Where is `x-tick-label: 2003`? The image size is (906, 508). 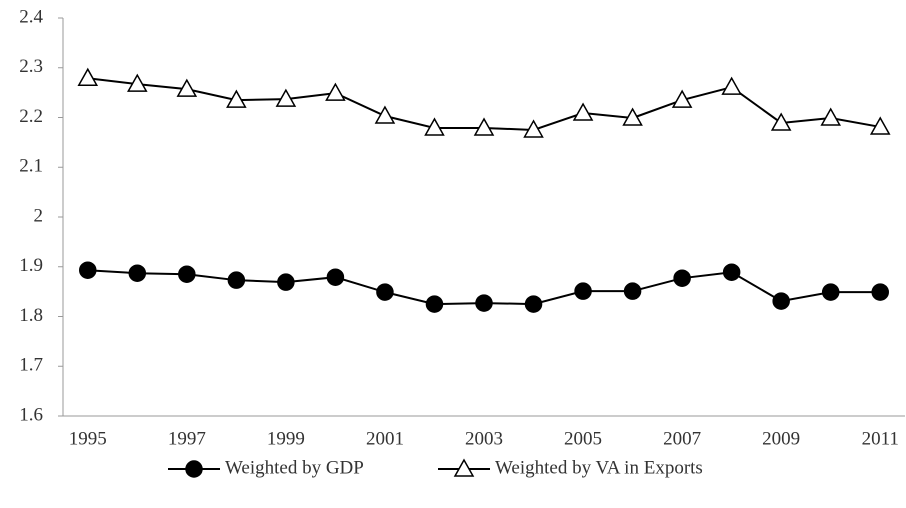
x-tick-label: 2003 is located at coordinates (484, 438).